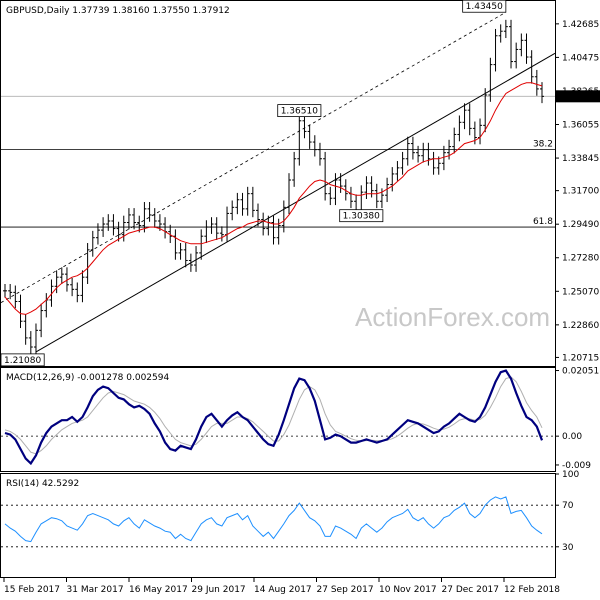 The height and width of the screenshot is (600, 600). I want to click on x-tick-label: 27 Dec 2017, so click(471, 590).